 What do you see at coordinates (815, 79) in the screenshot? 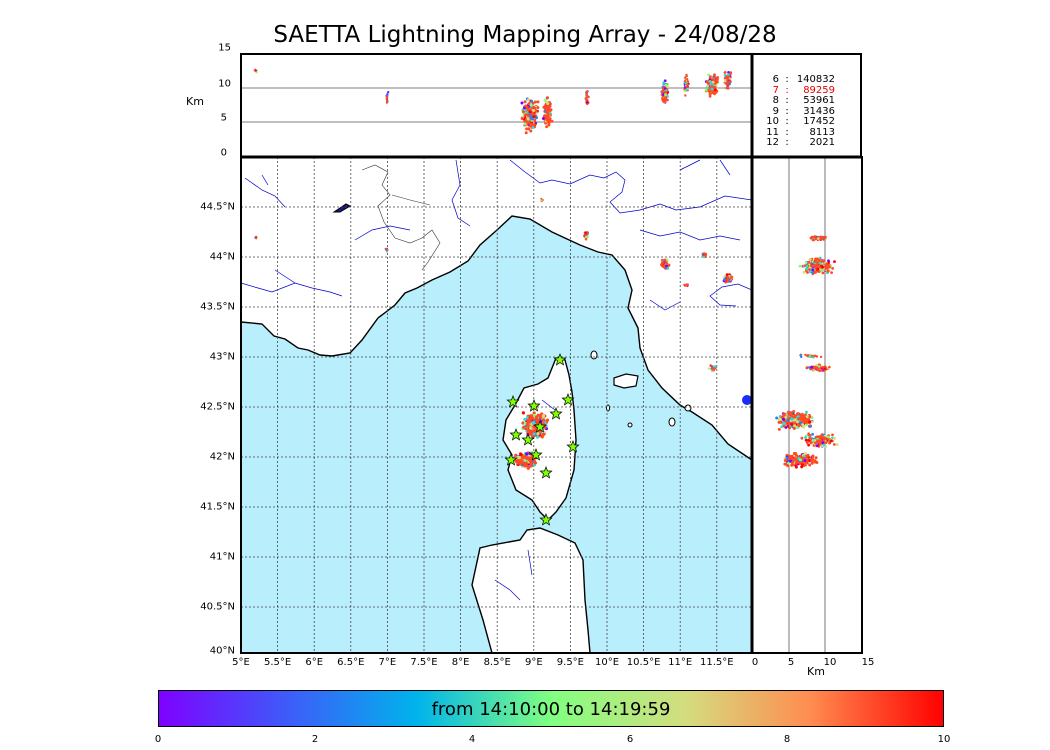
I see `count-value: 140832` at bounding box center [815, 79].